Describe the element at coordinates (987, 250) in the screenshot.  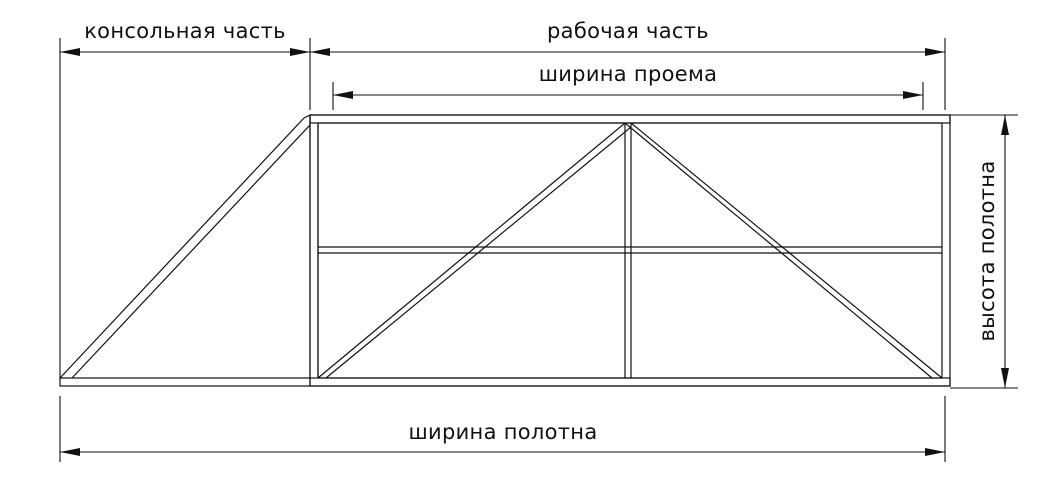
I see `label-leaf-height: высота полотна` at that location.